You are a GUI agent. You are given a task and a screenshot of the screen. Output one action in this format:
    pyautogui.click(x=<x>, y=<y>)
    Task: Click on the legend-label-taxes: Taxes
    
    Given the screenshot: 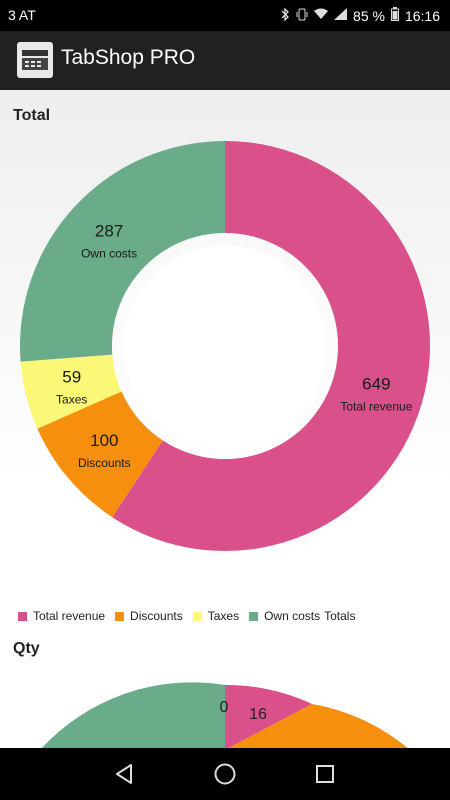 What is the action you would take?
    pyautogui.click(x=223, y=616)
    